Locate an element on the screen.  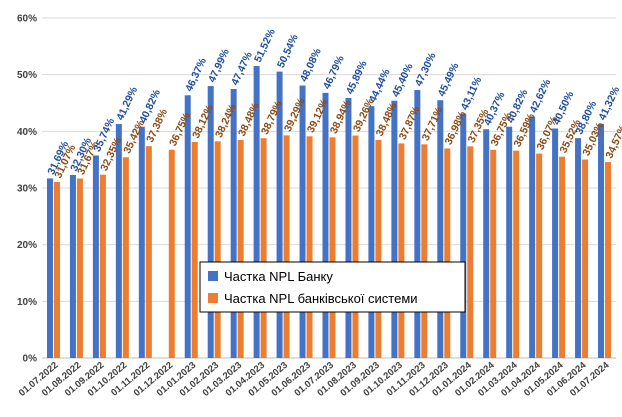
data-label-series-1: 42,62% is located at coordinates (540, 96).